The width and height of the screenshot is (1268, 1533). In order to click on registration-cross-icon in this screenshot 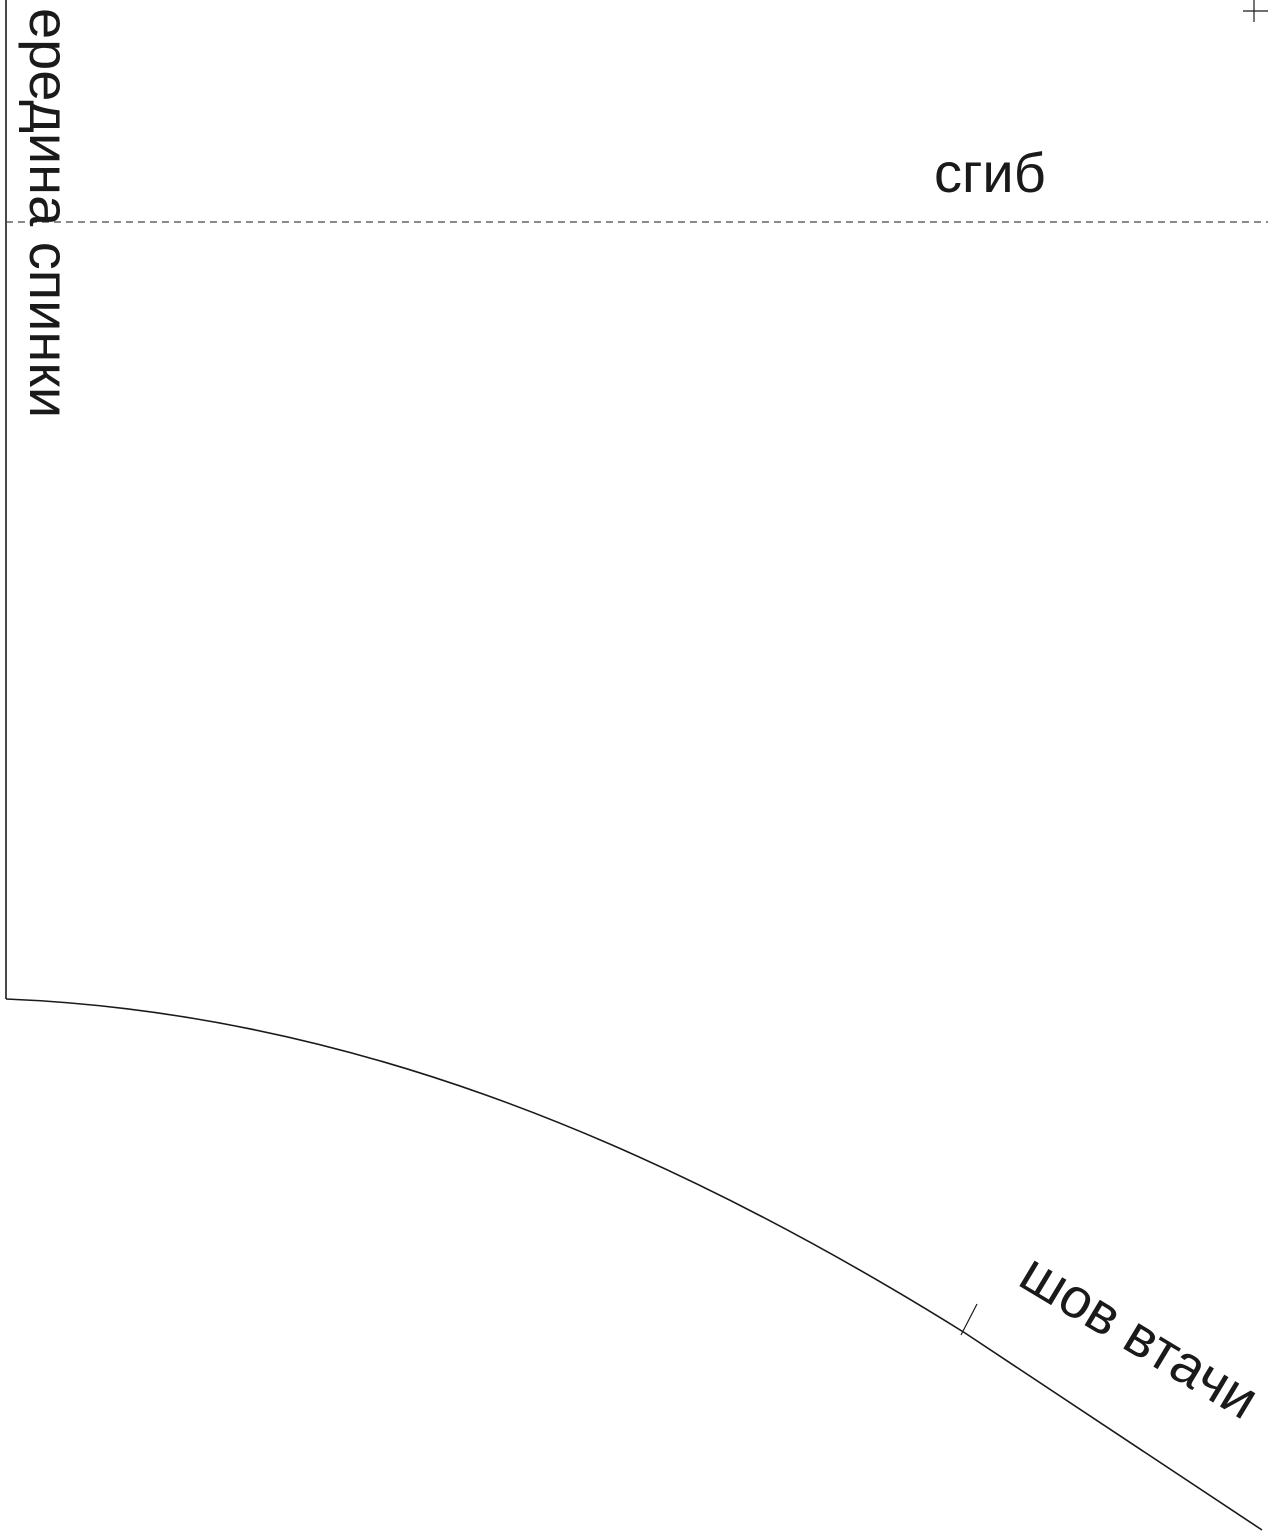, I will do `click(1255, 11)`.